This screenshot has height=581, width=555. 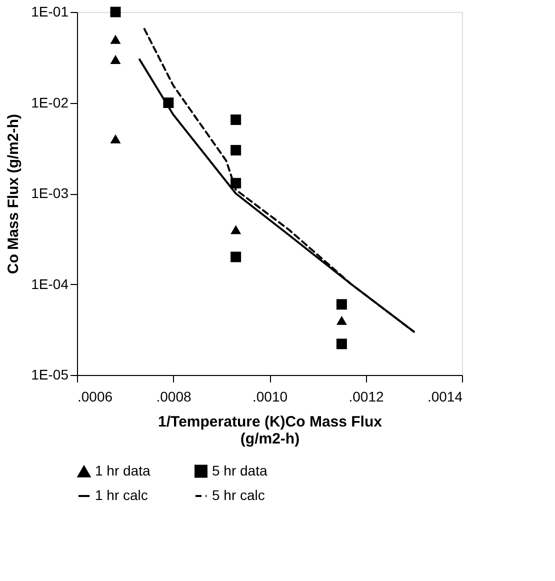 What do you see at coordinates (50, 374) in the screenshot?
I see `y-tick-label: 1E-05` at bounding box center [50, 374].